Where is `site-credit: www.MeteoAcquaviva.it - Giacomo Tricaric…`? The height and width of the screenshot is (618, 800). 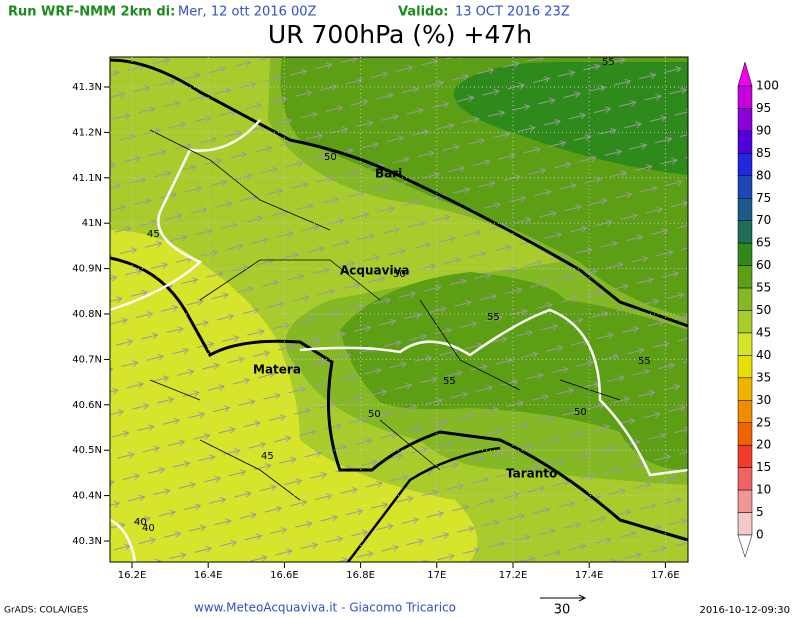
site-credit: www.MeteoAcquaviva.it - Giacomo Tricaric… is located at coordinates (325, 608).